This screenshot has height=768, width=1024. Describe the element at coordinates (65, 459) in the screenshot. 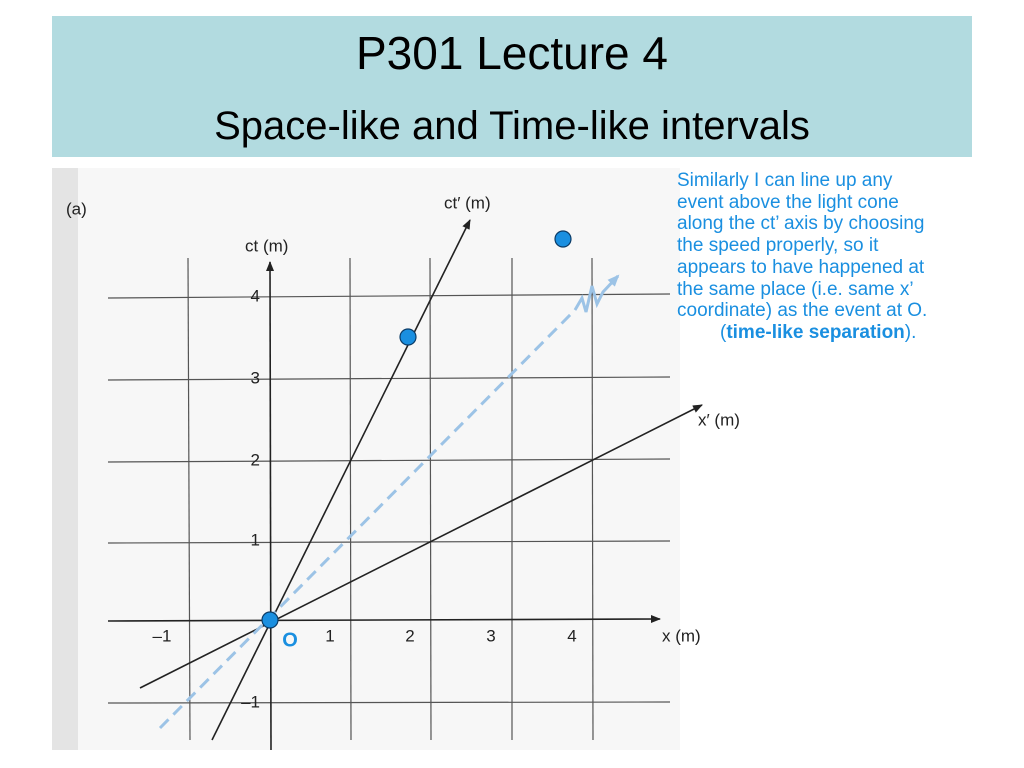

I see `scan-edge` at that location.